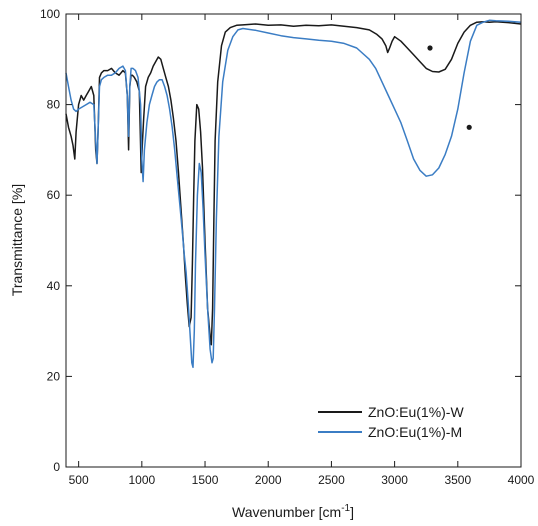 This screenshot has height=526, width=538. What do you see at coordinates (56, 467) in the screenshot?
I see `y-tick-label: 0` at bounding box center [56, 467].